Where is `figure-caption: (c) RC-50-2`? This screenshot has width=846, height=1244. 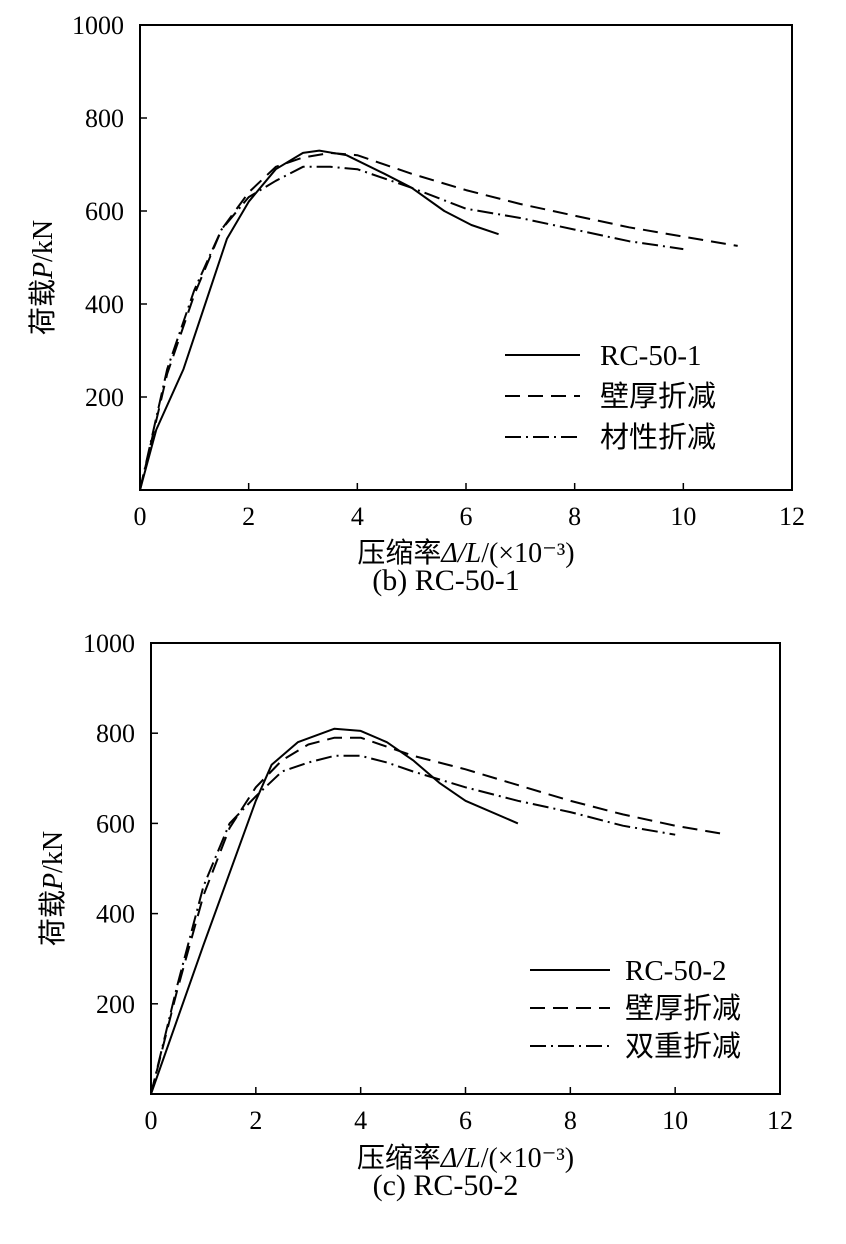 figure-caption: (c) RC-50-2 is located at coordinates (446, 1185).